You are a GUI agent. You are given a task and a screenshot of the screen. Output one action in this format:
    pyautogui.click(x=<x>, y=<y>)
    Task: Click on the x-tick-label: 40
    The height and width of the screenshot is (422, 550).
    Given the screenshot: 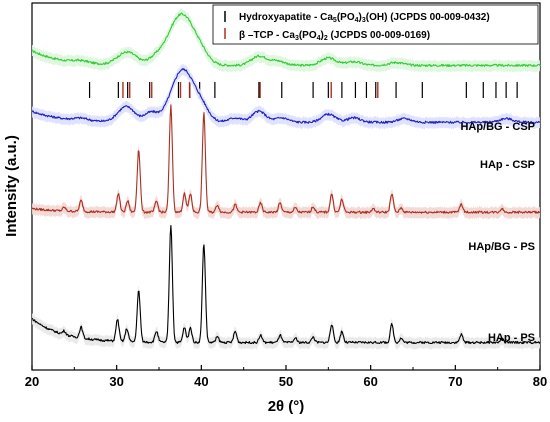 What is the action you would take?
    pyautogui.click(x=201, y=381)
    